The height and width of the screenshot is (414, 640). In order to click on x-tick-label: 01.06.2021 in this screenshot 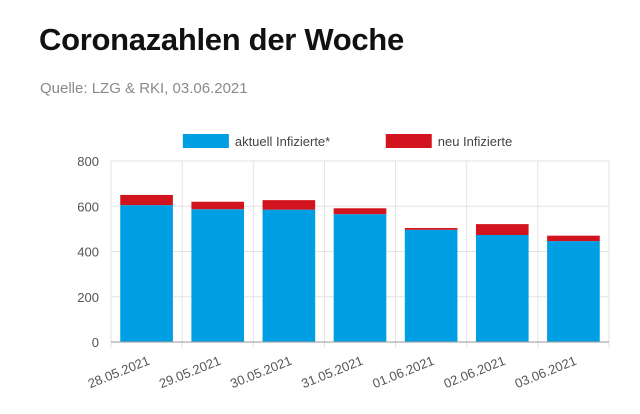, I will do `click(403, 372)`.